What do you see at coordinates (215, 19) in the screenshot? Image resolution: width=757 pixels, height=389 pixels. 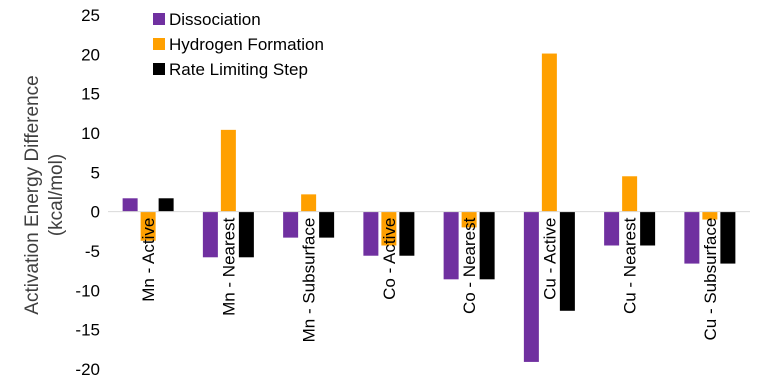 I see `legend-label: Dissociation` at bounding box center [215, 19].